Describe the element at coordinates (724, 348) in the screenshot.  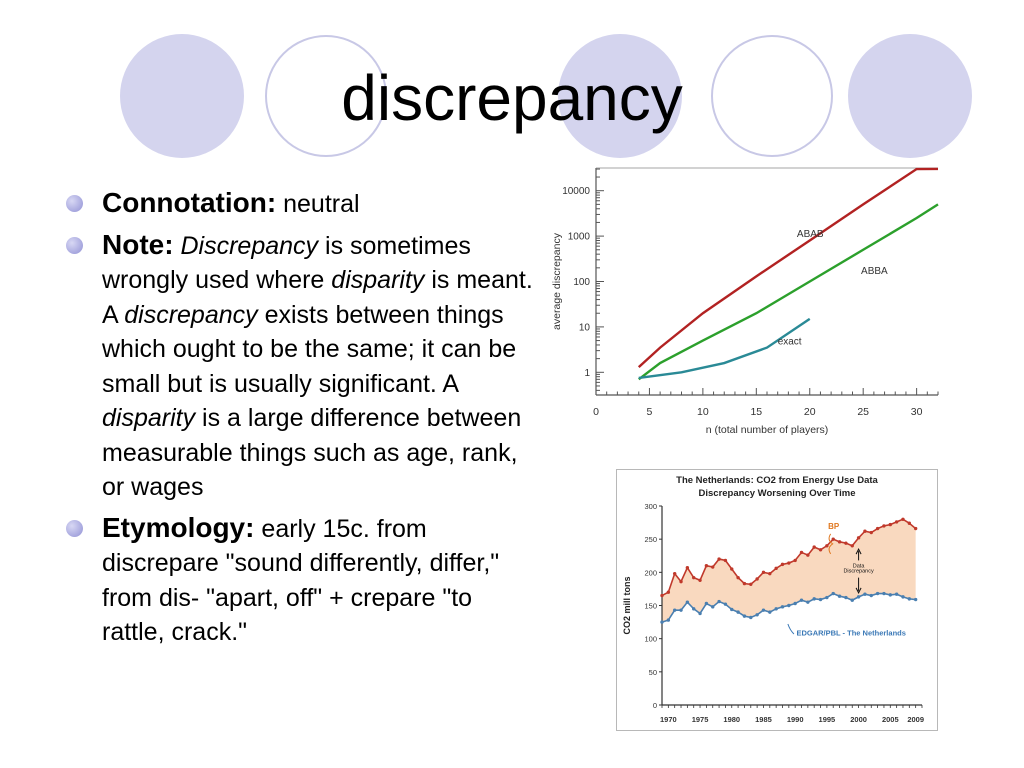
I see `series-line-exact` at that location.